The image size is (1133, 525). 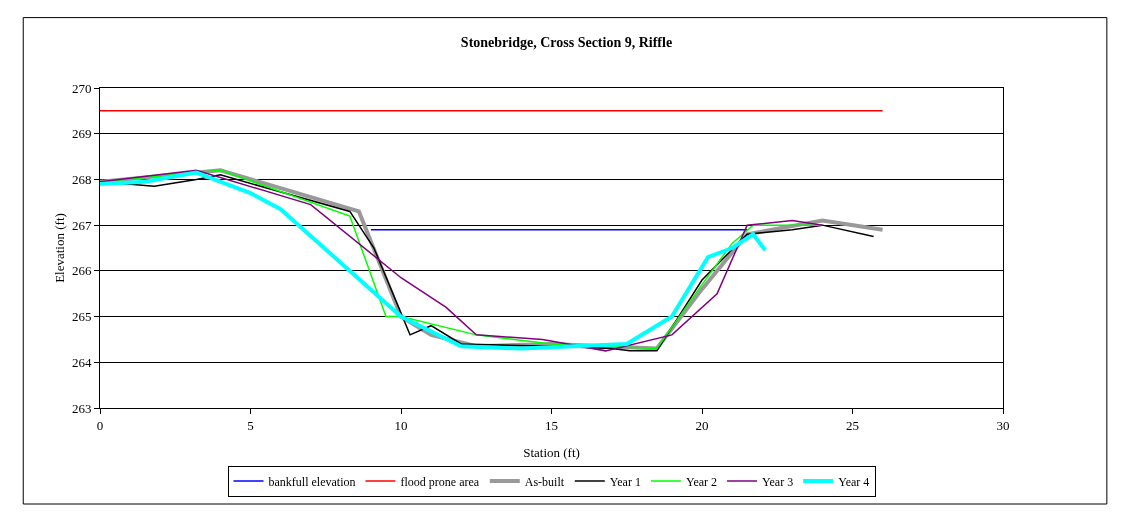 What do you see at coordinates (81, 317) in the screenshot?
I see `y-tick-label: 265` at bounding box center [81, 317].